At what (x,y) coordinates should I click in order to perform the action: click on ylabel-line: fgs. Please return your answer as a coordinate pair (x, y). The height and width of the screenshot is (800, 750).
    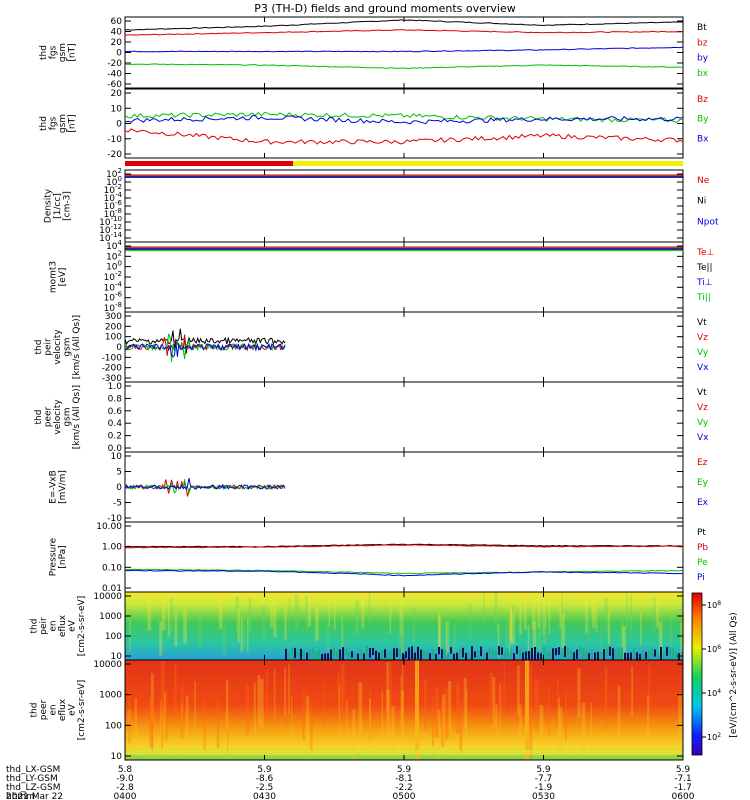
    Looking at the image, I should click on (53, 52).